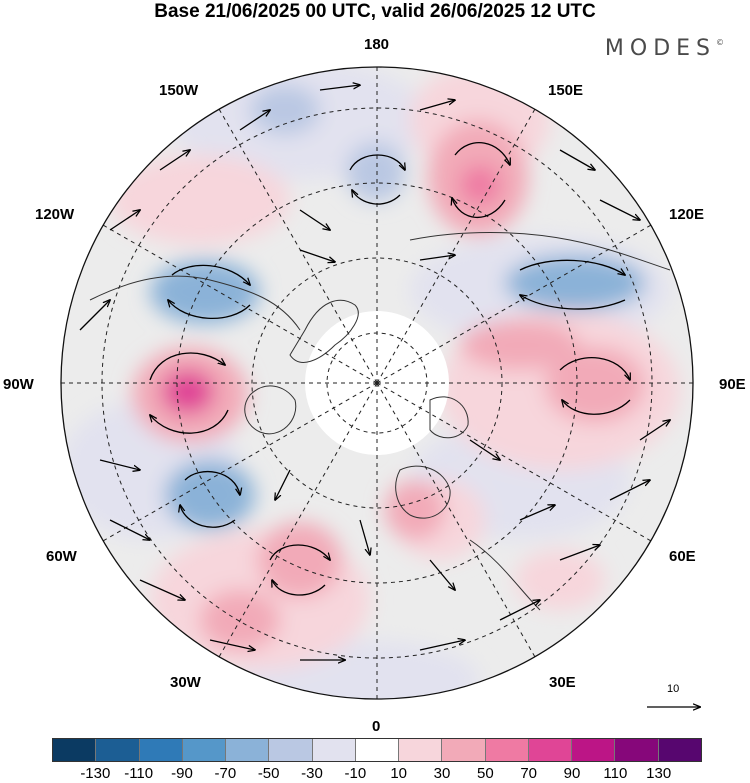  What do you see at coordinates (205, 292) in the screenshot?
I see `anomaly-low-120w` at bounding box center [205, 292].